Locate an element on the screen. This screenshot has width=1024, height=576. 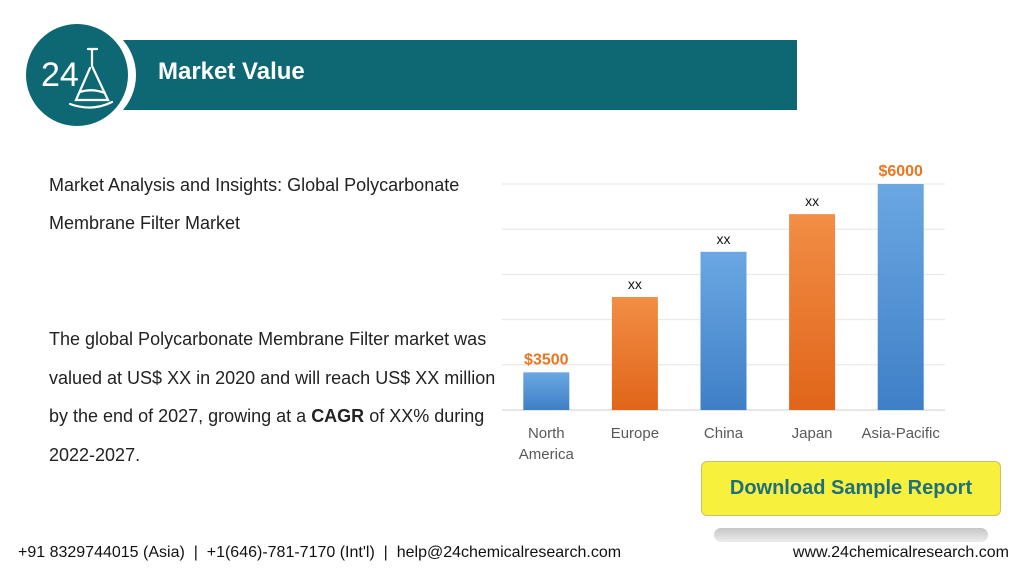
x-tick-label: Europe is located at coordinates (635, 433).